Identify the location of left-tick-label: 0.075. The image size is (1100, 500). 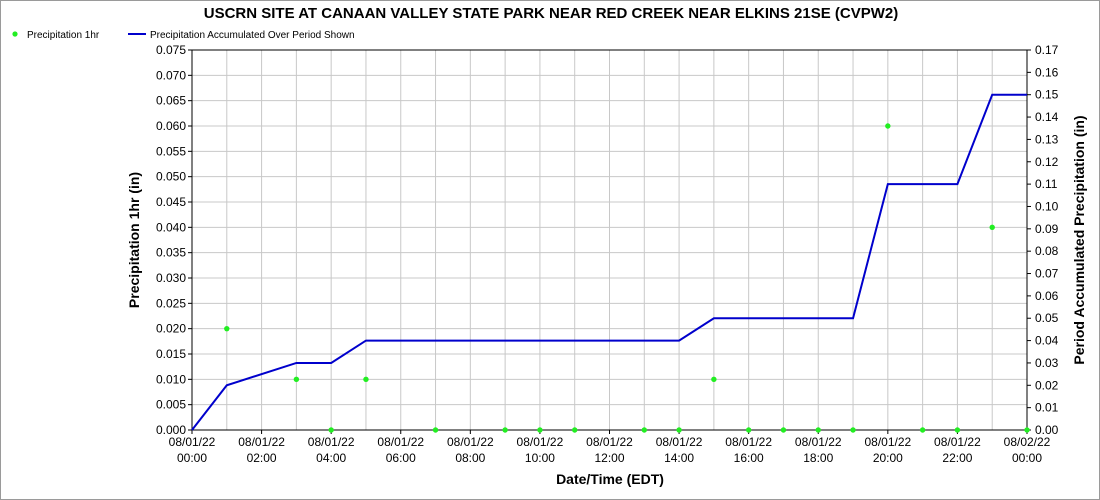
(171, 50).